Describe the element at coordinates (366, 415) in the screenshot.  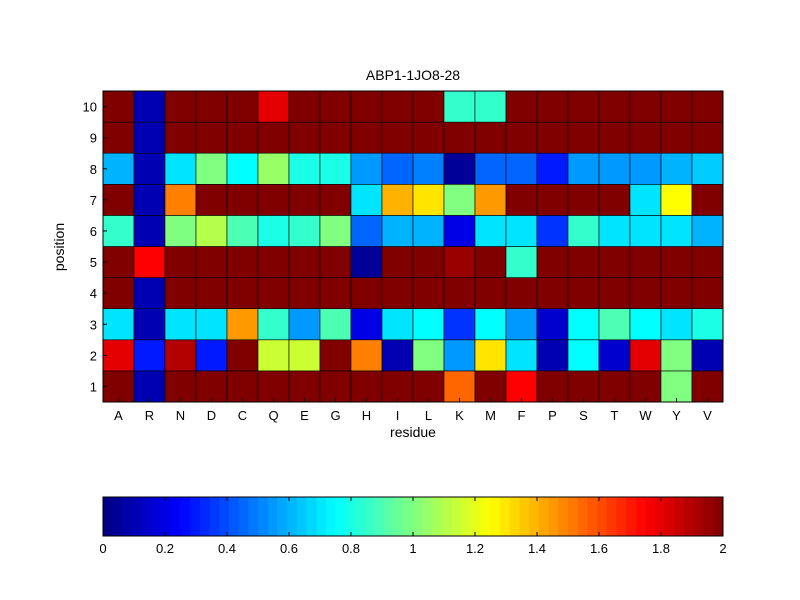
I see `x-tick-label: H` at that location.